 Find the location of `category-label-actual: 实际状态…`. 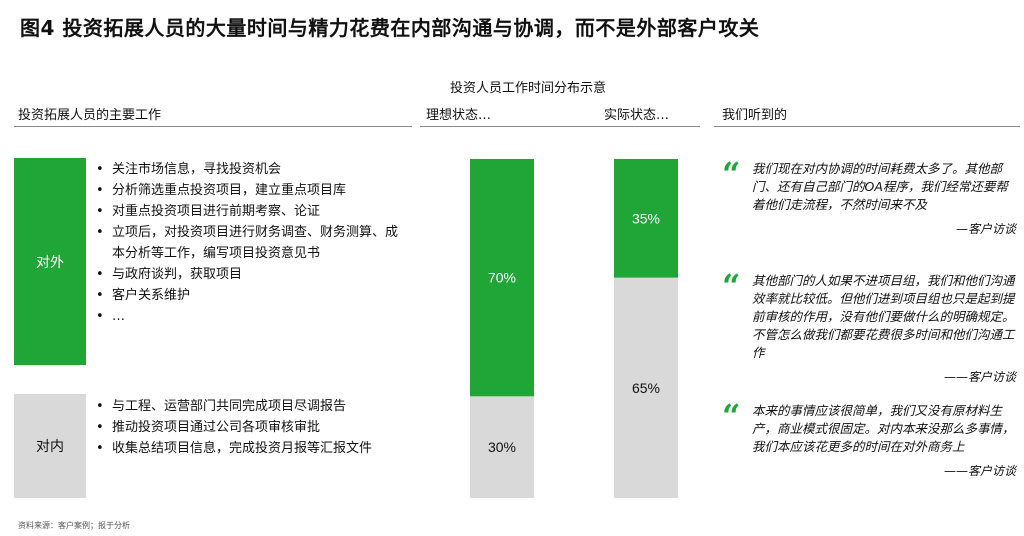

category-label-actual: 实际状态… is located at coordinates (637, 115).